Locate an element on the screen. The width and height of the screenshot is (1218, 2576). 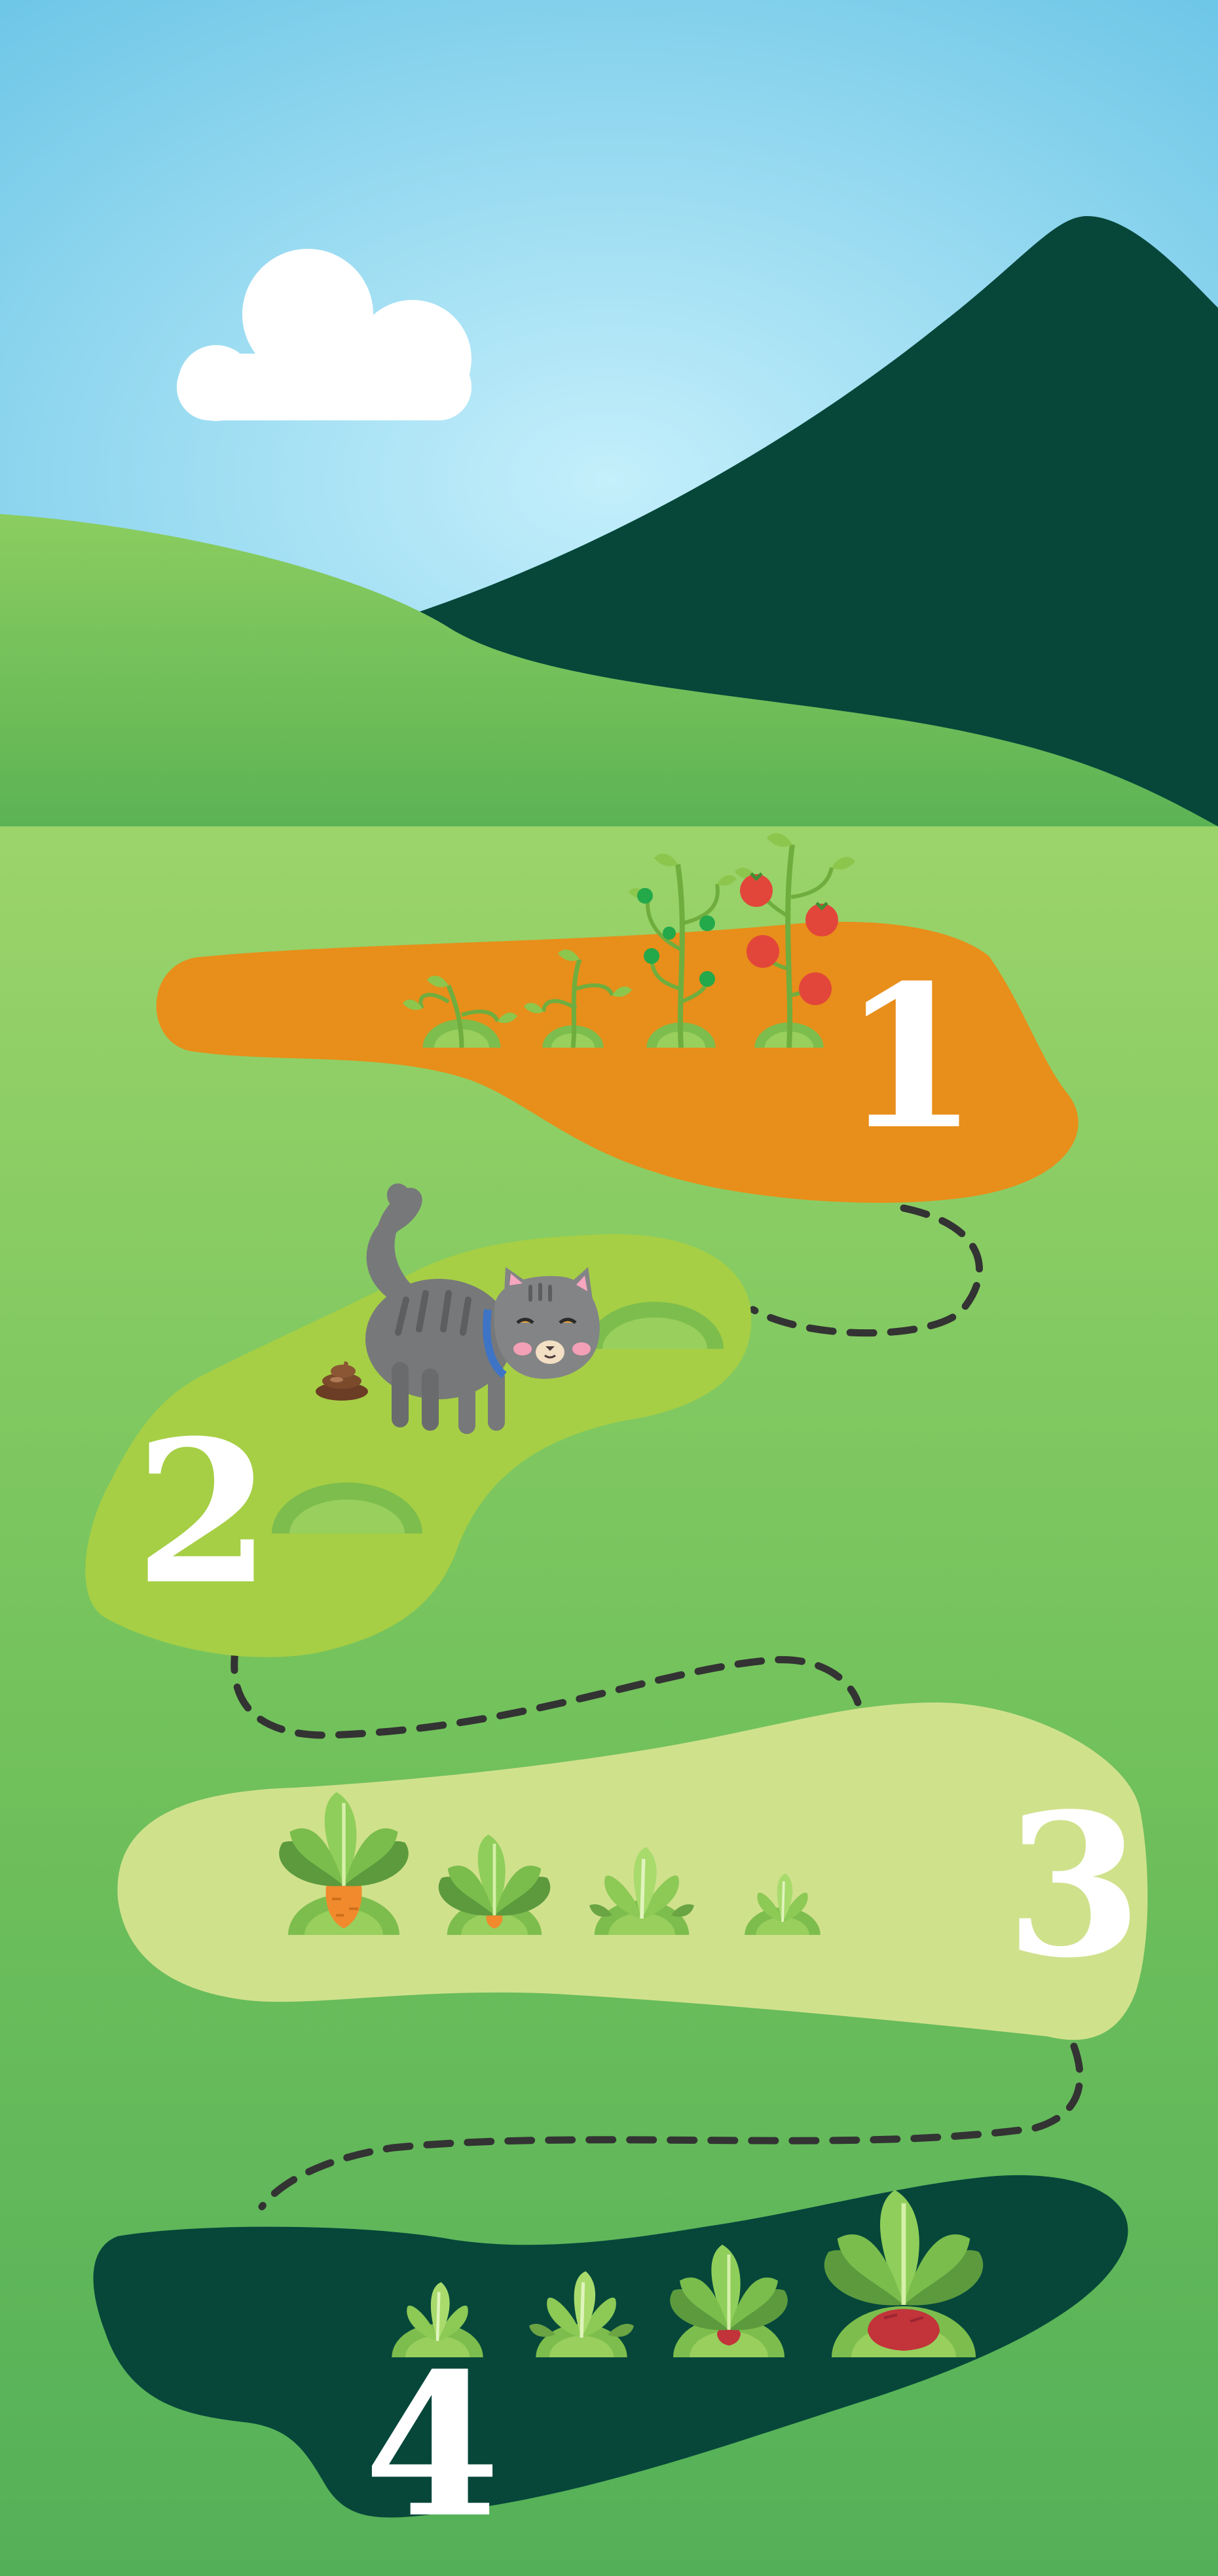
cloud-icon is located at coordinates (324, 335).